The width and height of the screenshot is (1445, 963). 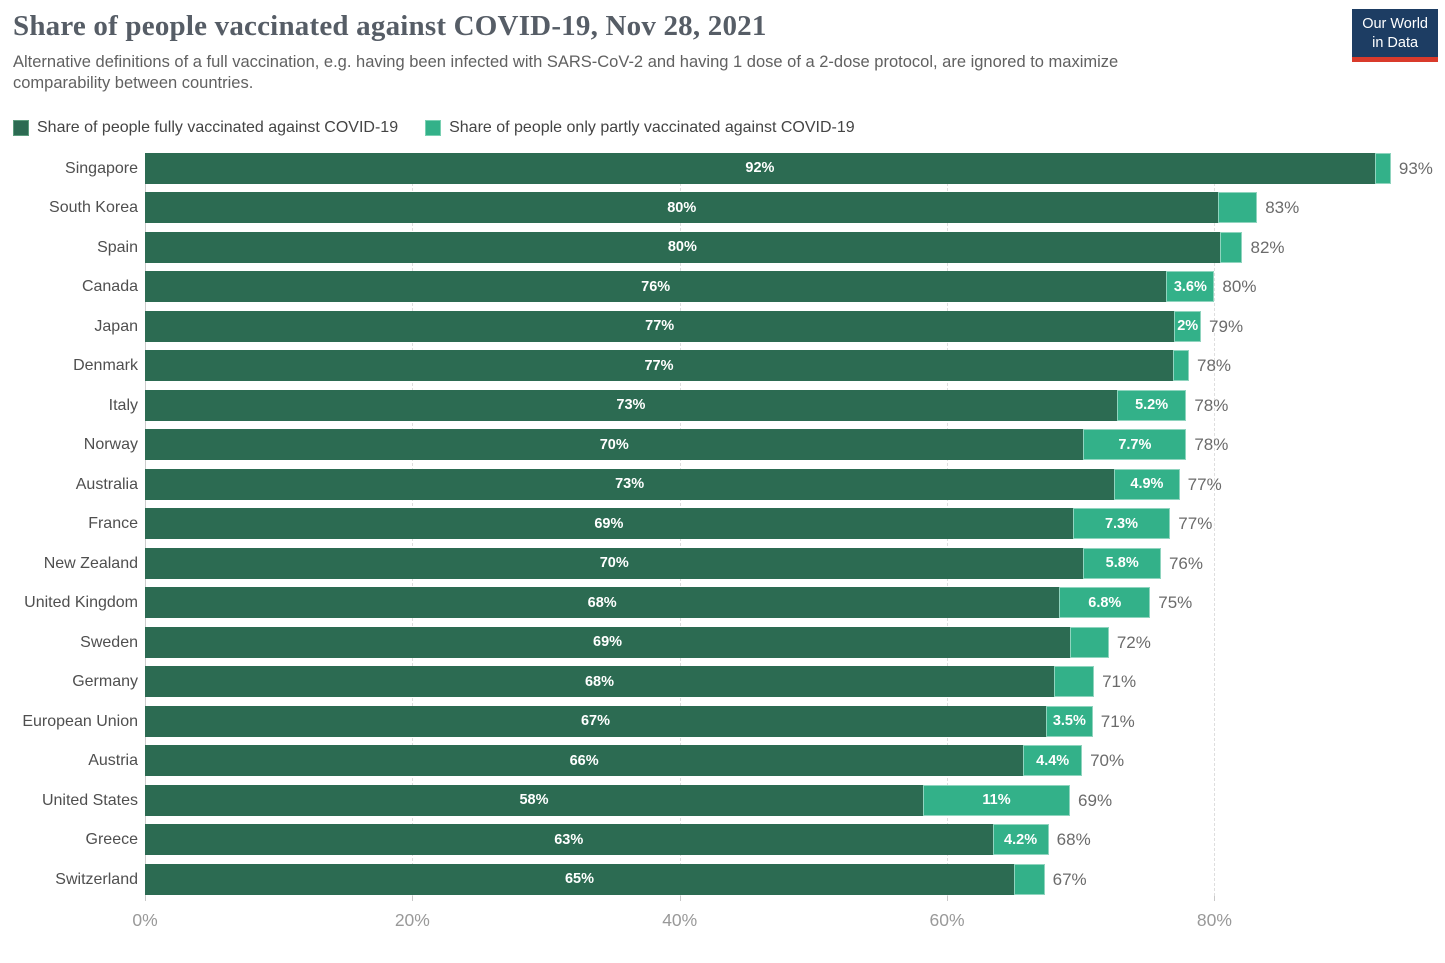 I want to click on bar-segment-partly-vaccinated: 2%, so click(x=1188, y=326).